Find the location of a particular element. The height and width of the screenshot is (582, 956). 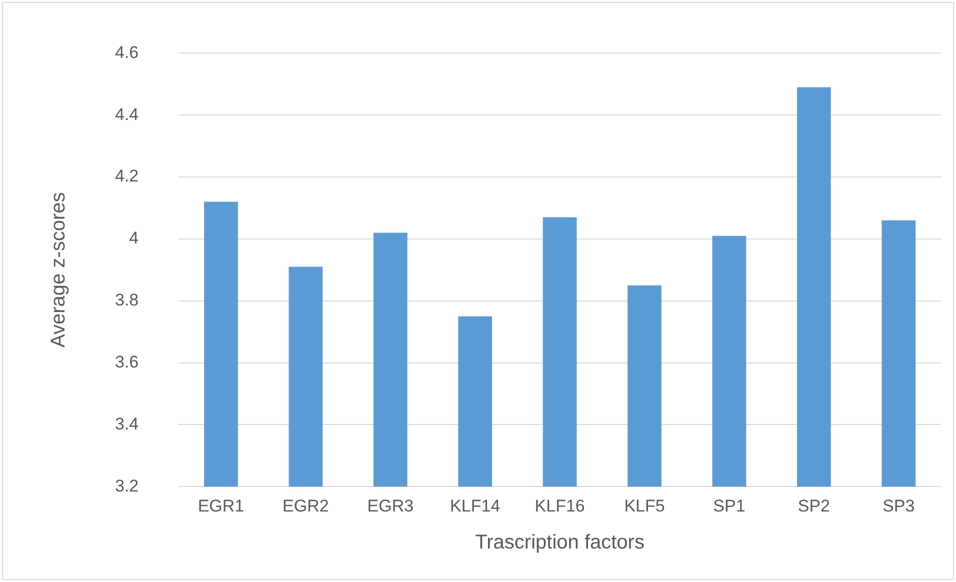

y-tick-label: 3.8 is located at coordinates (126, 300).